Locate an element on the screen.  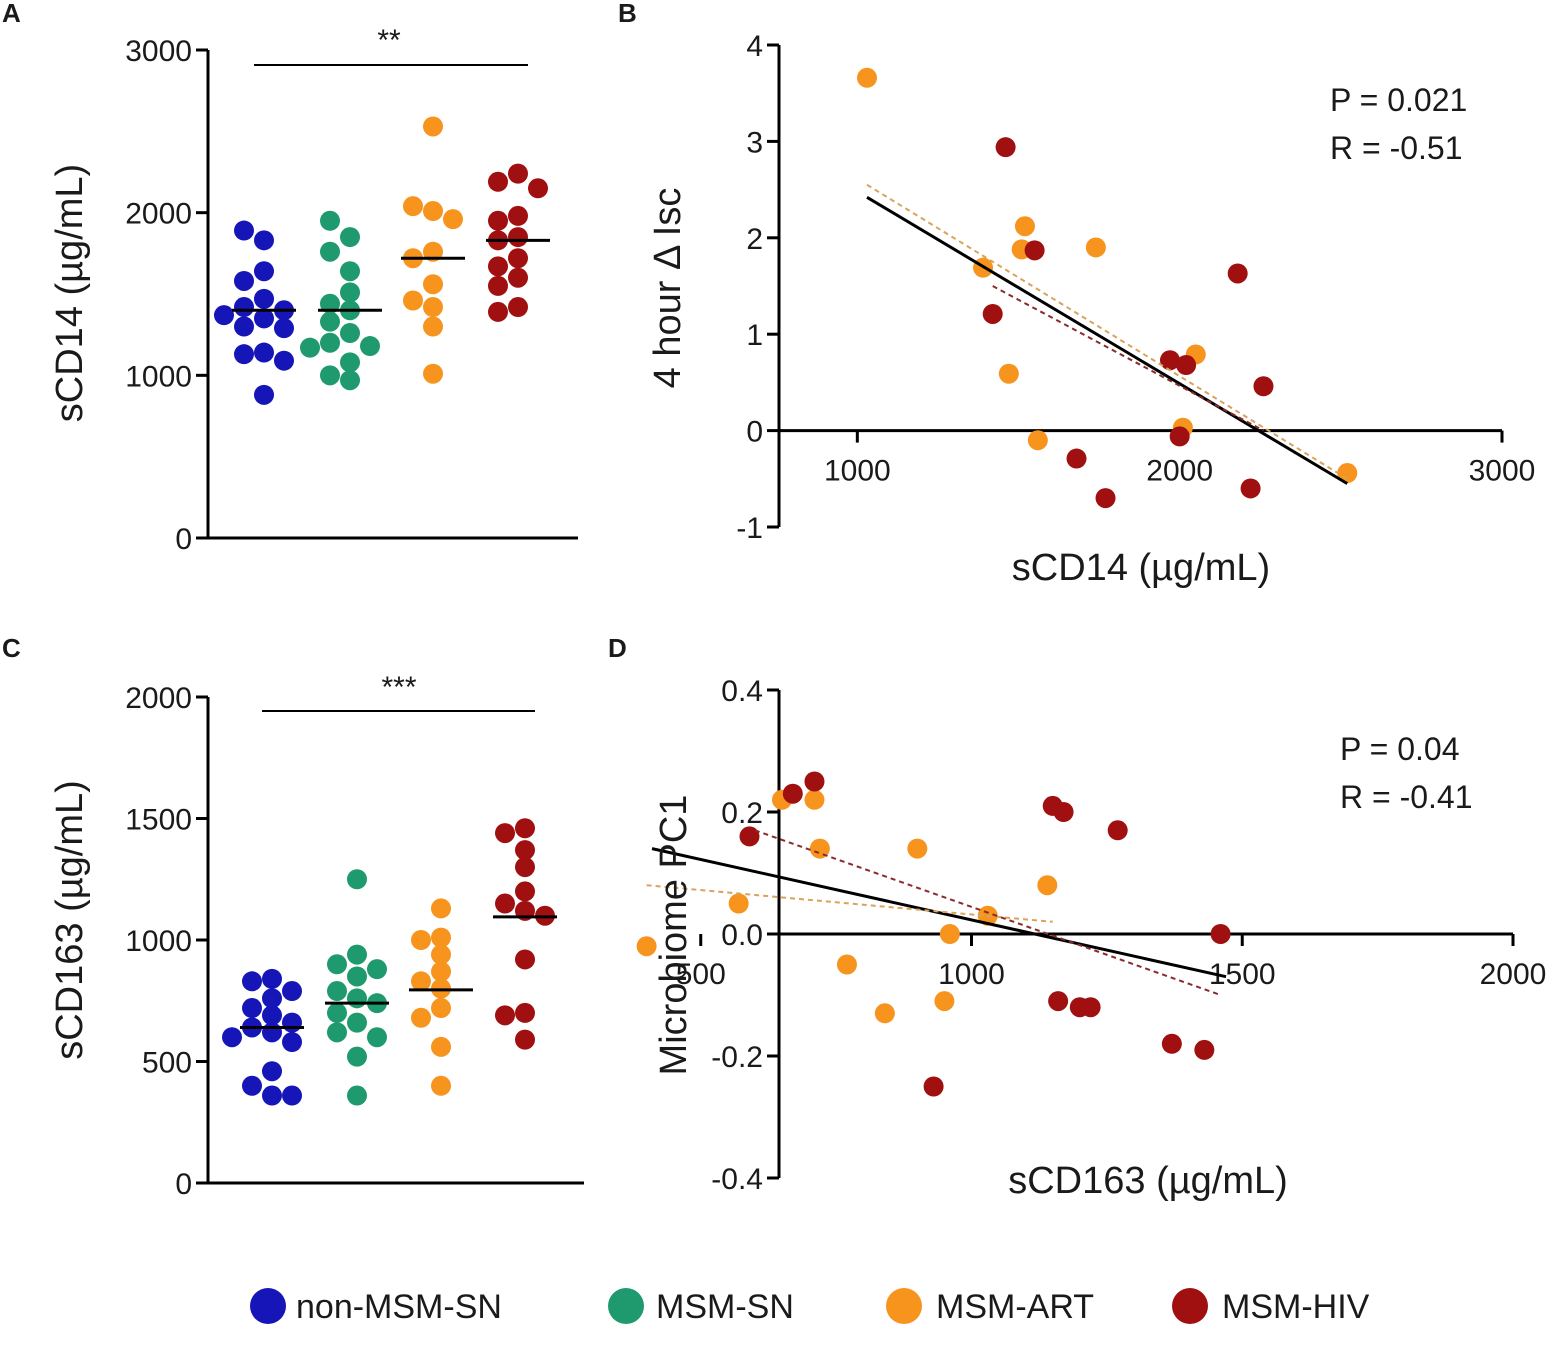
panel-b-fit-line-all is located at coordinates (1107, 340).